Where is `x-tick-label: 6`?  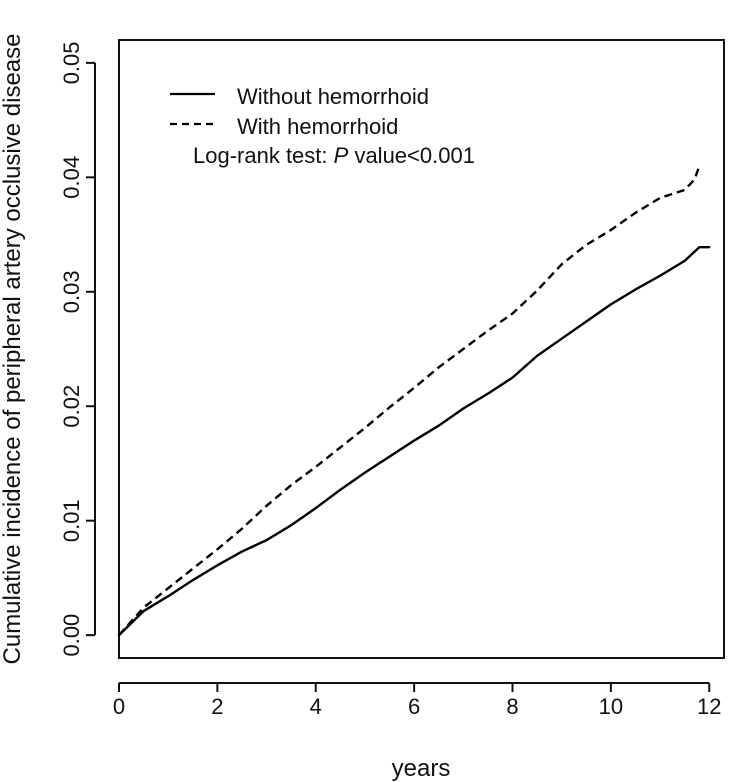 x-tick-label: 6 is located at coordinates (414, 706).